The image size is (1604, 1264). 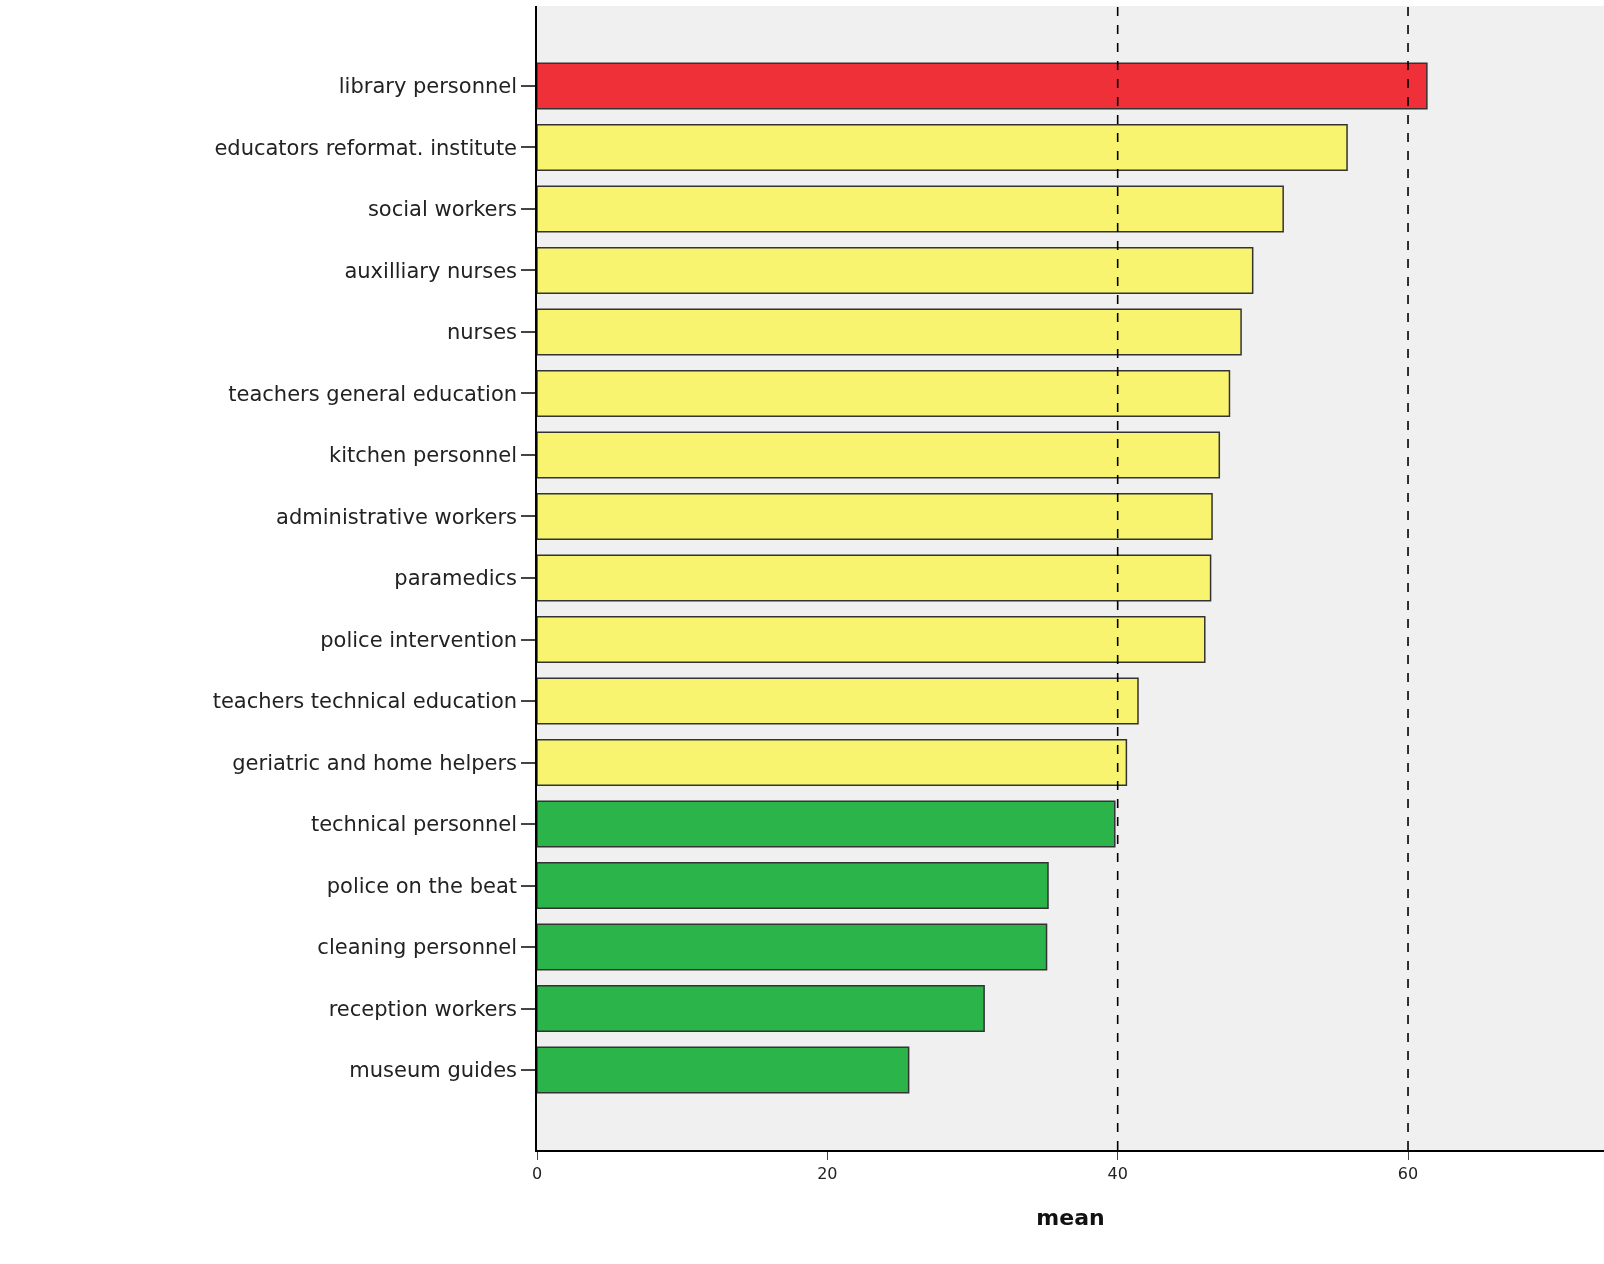 I want to click on y-tick-label: auxilliary nurses, so click(x=431, y=270).